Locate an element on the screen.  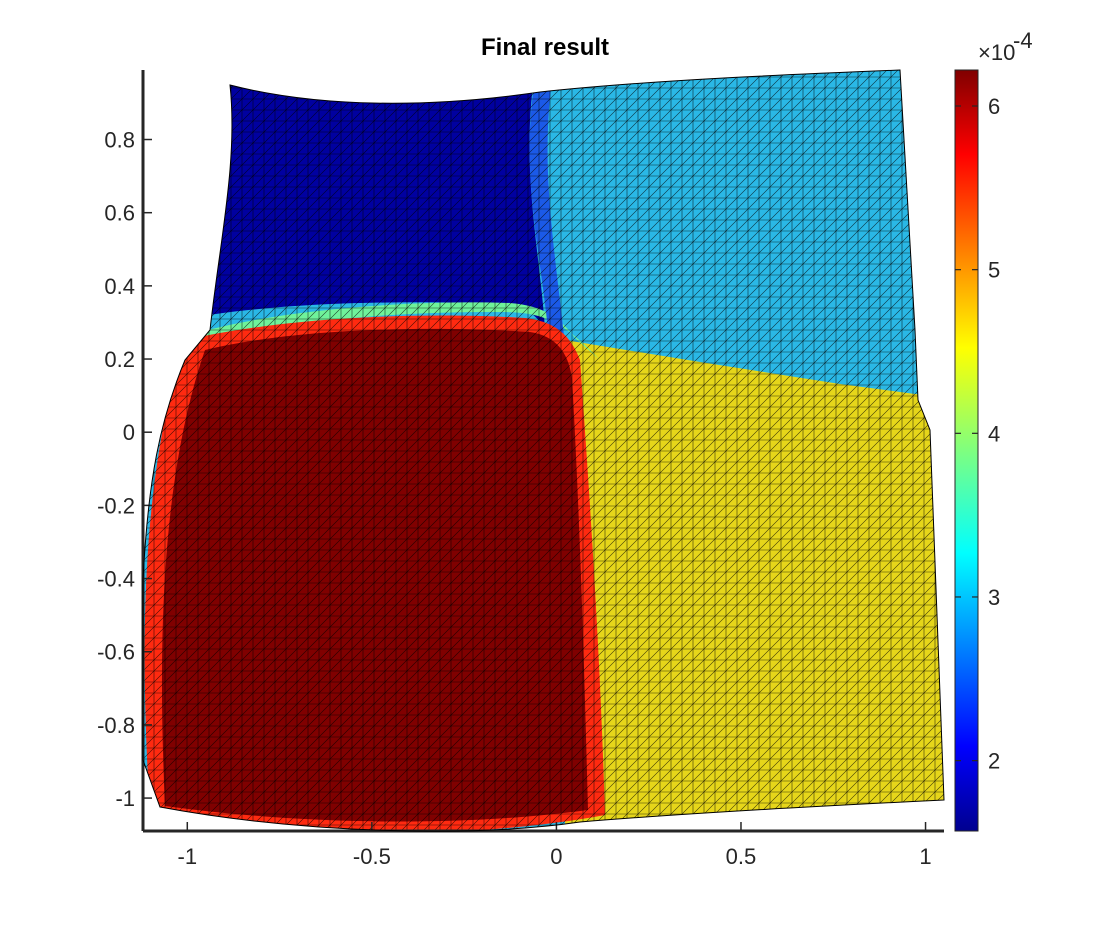
colorbar-gradient is located at coordinates (966, 450).